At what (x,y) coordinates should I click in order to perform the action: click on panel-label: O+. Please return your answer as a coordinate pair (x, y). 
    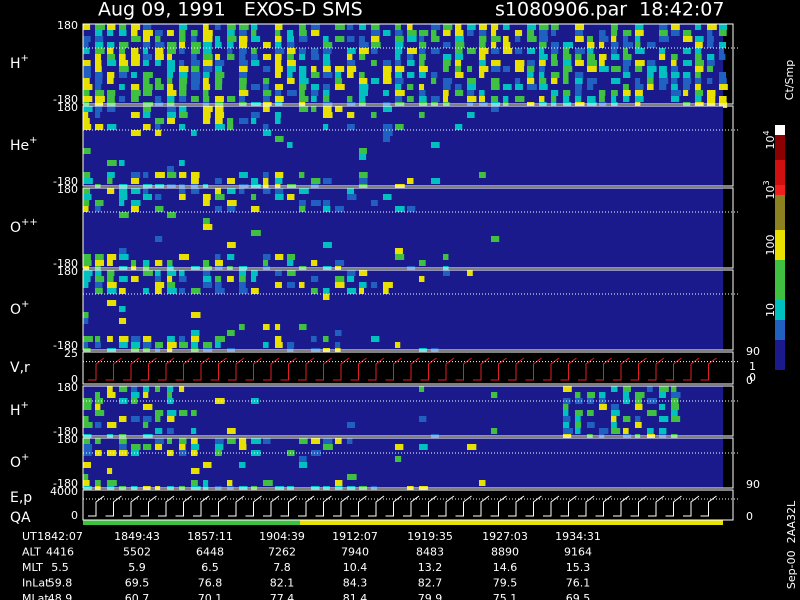
    Looking at the image, I should click on (19, 308).